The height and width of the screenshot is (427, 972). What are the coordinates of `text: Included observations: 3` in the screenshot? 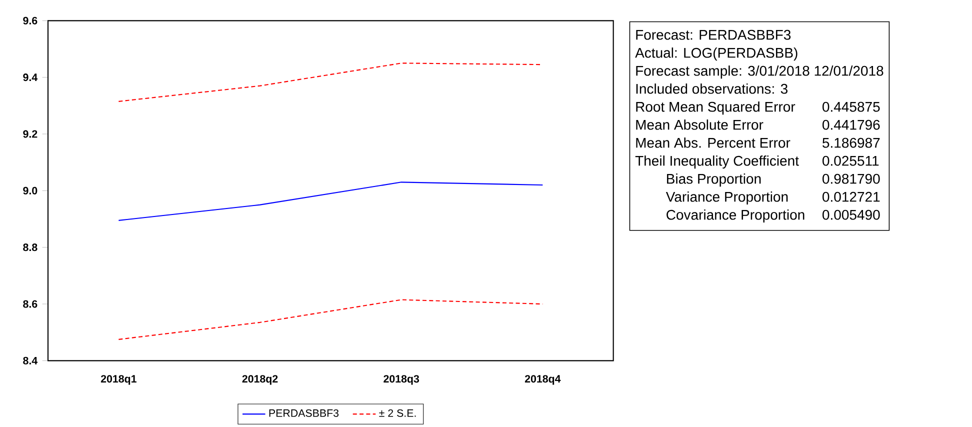 It's located at (712, 89).